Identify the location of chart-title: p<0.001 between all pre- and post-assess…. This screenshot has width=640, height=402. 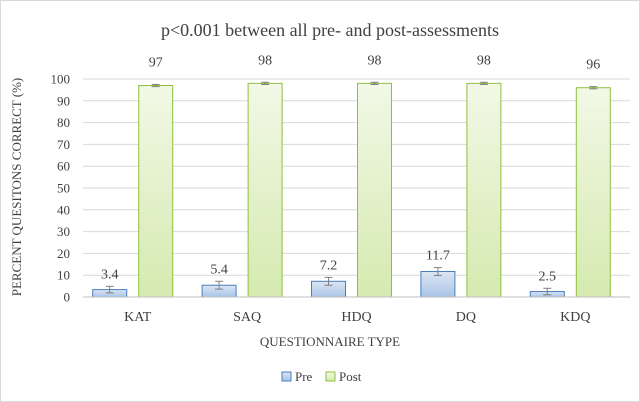
(330, 30).